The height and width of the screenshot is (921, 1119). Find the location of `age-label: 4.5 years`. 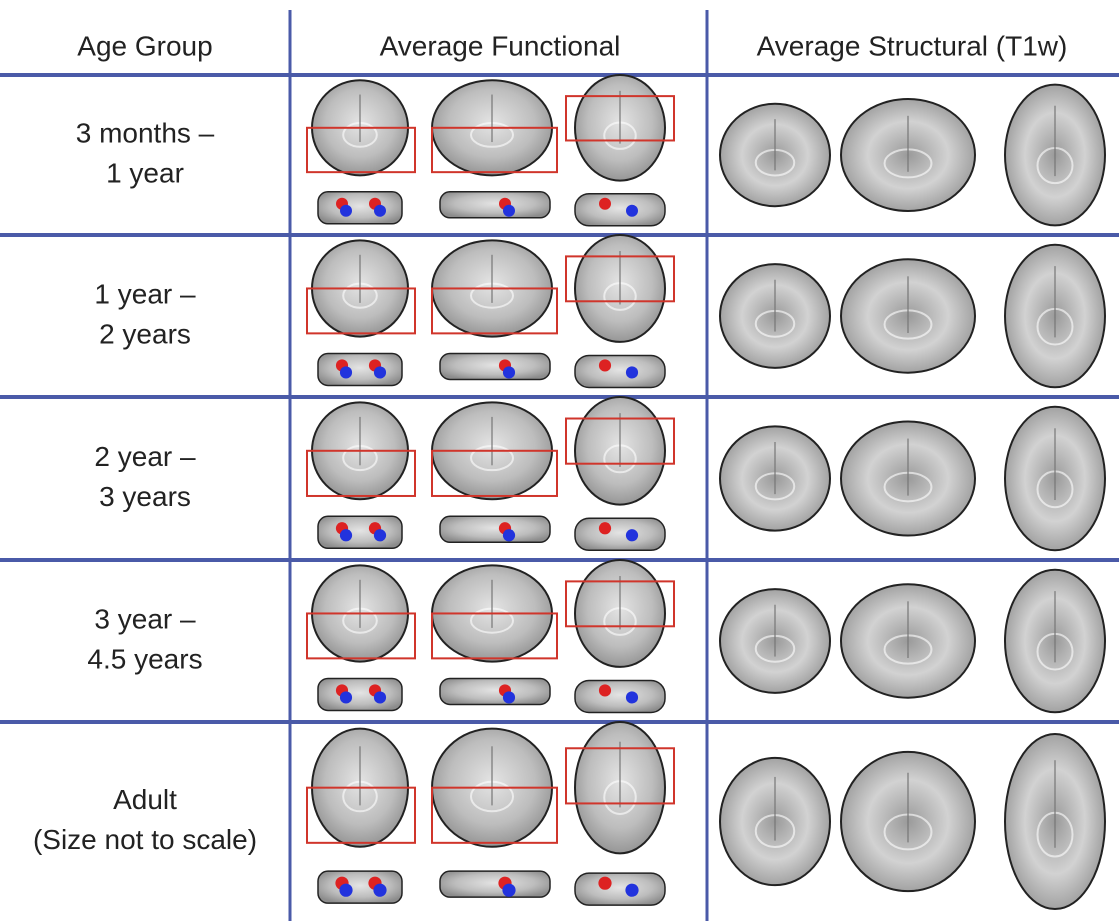

age-label: 4.5 years is located at coordinates (144, 658).